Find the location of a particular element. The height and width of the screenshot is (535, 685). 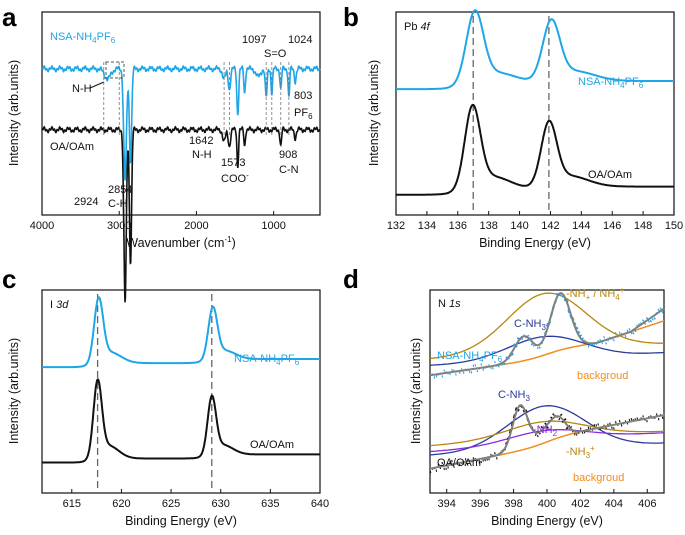

panel-a-label-cn: C-N is located at coordinates (289, 170).